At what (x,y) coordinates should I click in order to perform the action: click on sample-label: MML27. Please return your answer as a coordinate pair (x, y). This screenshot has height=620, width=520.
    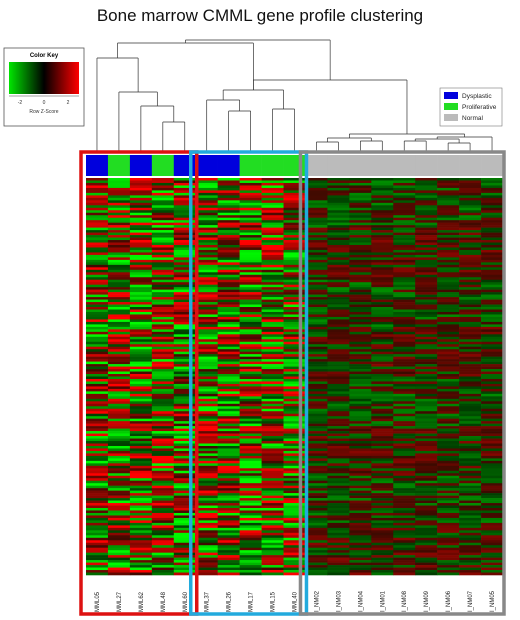
    Looking at the image, I should click on (120, 601).